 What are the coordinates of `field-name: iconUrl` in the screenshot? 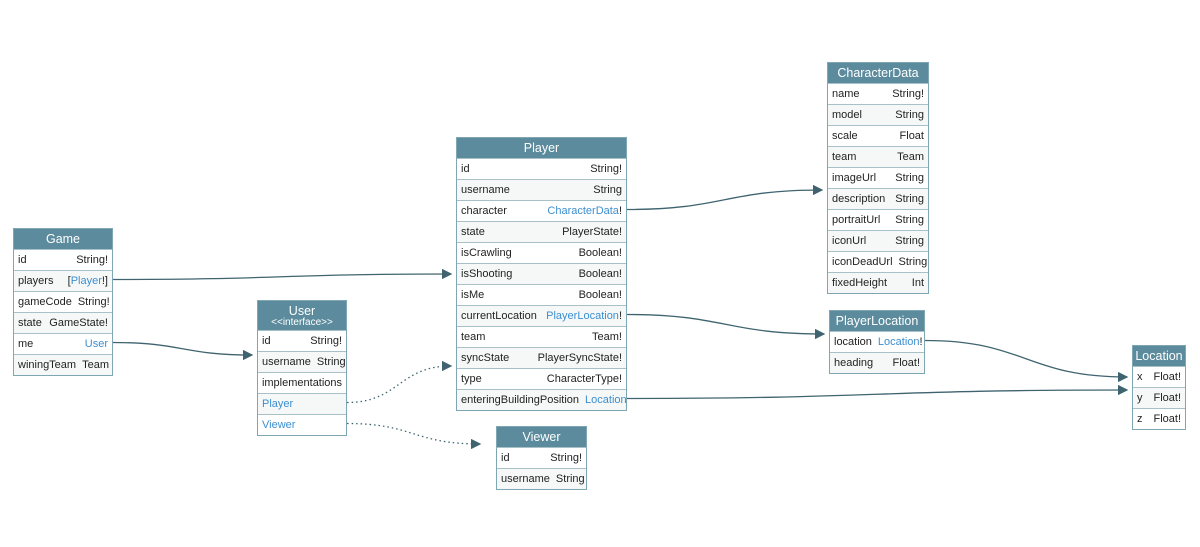 It's located at (849, 241).